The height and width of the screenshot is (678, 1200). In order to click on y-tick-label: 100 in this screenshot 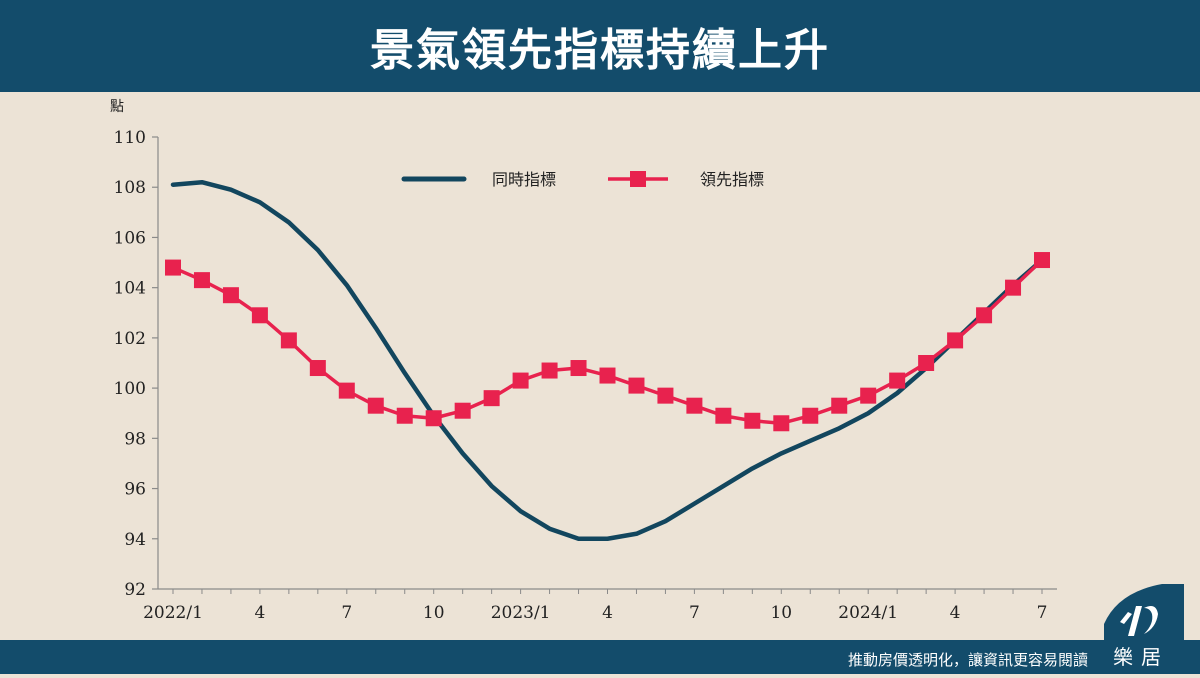, I will do `click(130, 389)`.